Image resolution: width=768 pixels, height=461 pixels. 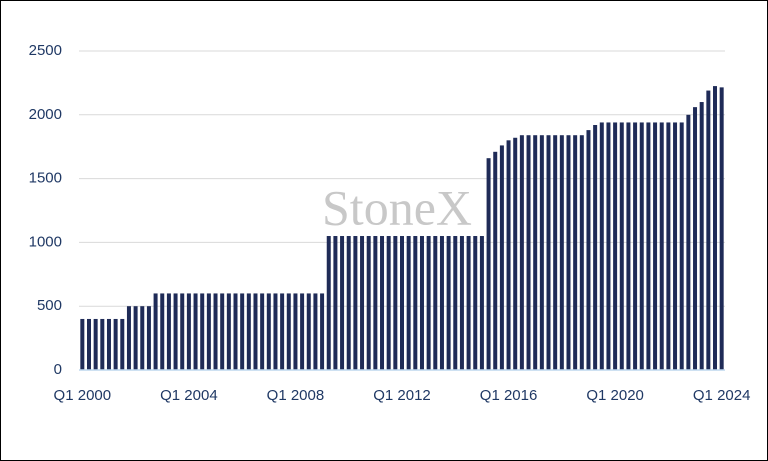 What do you see at coordinates (189, 395) in the screenshot?
I see `x-tick-label: Q1 2004` at bounding box center [189, 395].